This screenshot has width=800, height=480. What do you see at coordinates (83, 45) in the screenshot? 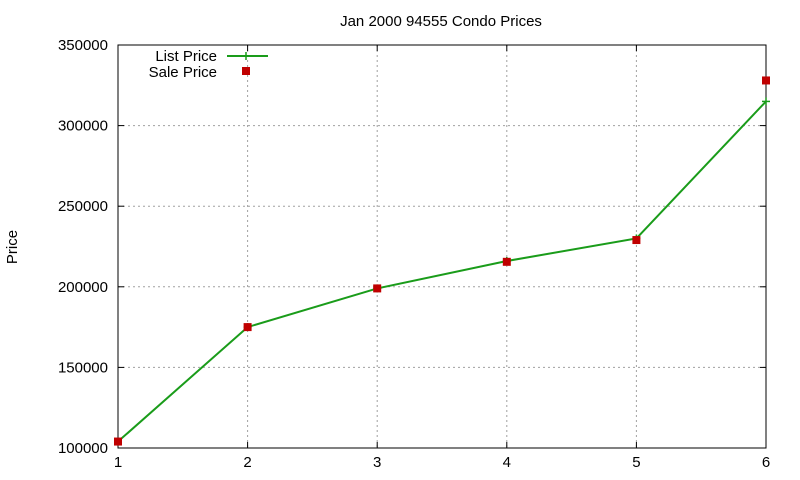
I see `y-tick-label: 350000` at bounding box center [83, 45].